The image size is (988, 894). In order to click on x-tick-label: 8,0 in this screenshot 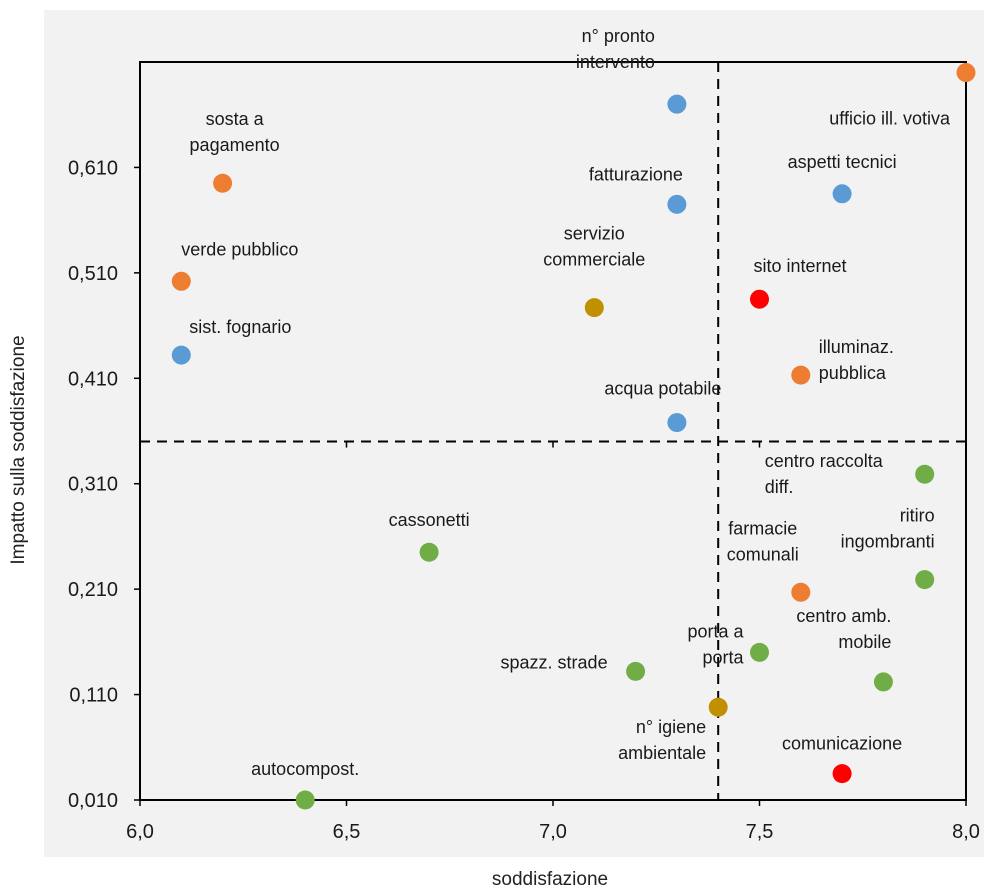, I will do `click(966, 832)`.